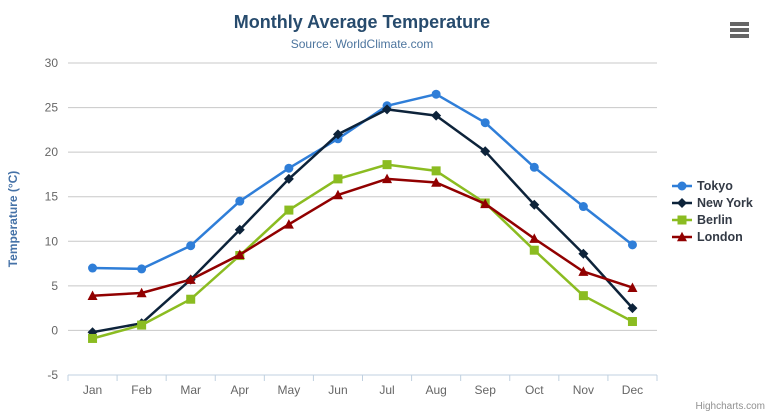  I want to click on y-axis-label: 0, so click(54, 330).